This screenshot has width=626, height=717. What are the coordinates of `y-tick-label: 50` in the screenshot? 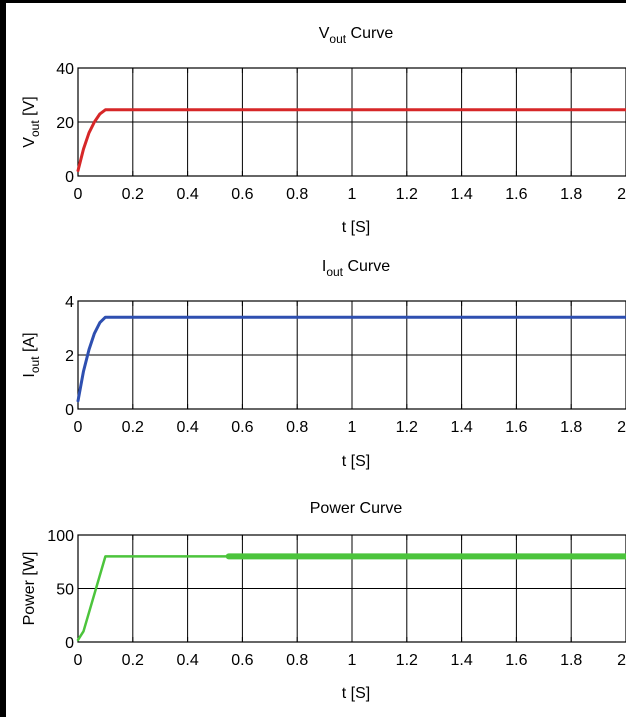 It's located at (65, 590).